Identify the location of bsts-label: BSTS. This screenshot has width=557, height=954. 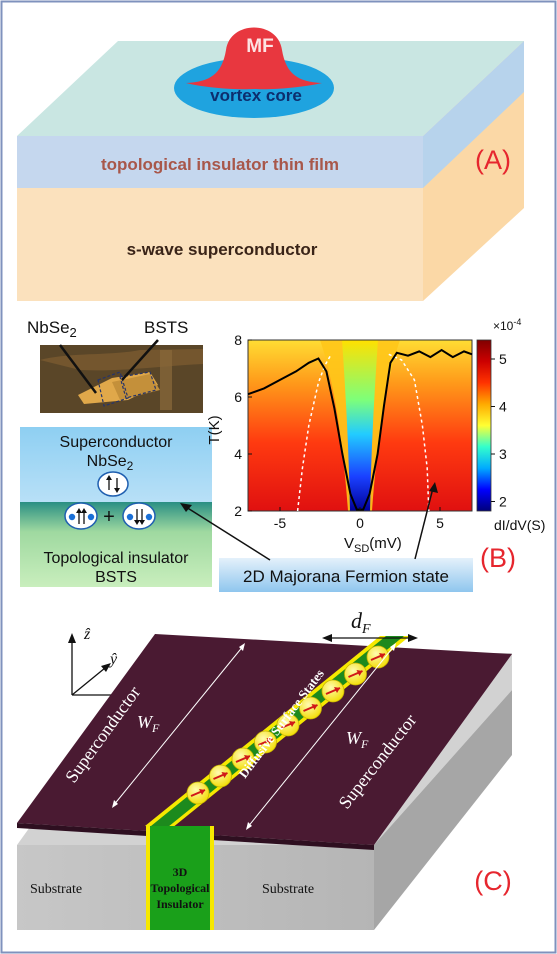
(166, 327).